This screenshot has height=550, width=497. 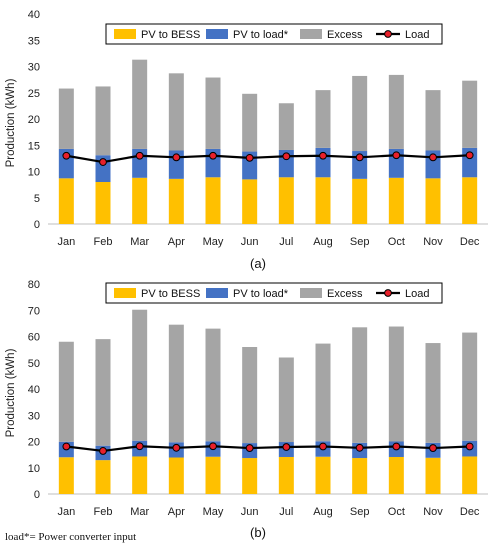 I want to click on x-tick-label: Jul, so click(x=286, y=242).